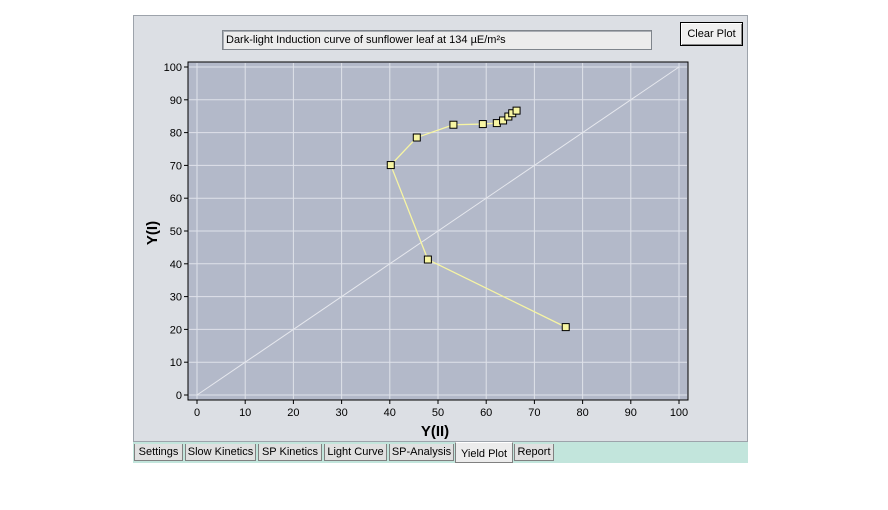 Image resolution: width=888 pixels, height=510 pixels. Describe the element at coordinates (534, 413) in the screenshot. I see `x-tick-label: 70` at that location.